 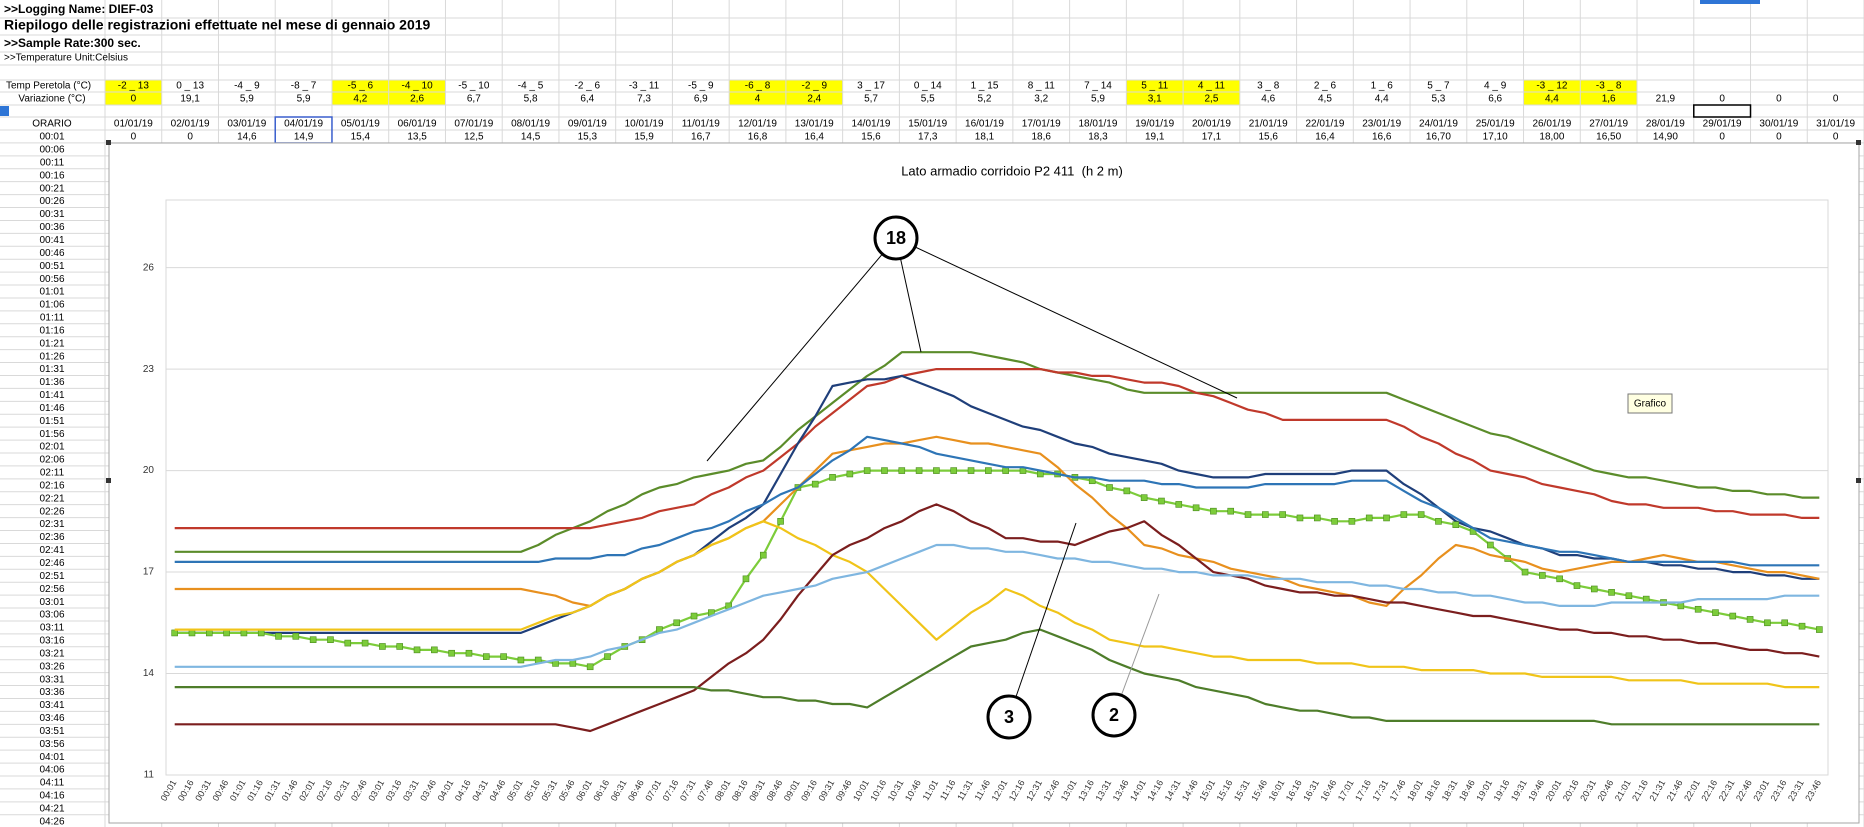 What do you see at coordinates (1382, 99) in the screenshot?
I see `variation-cell: 4,4` at bounding box center [1382, 99].